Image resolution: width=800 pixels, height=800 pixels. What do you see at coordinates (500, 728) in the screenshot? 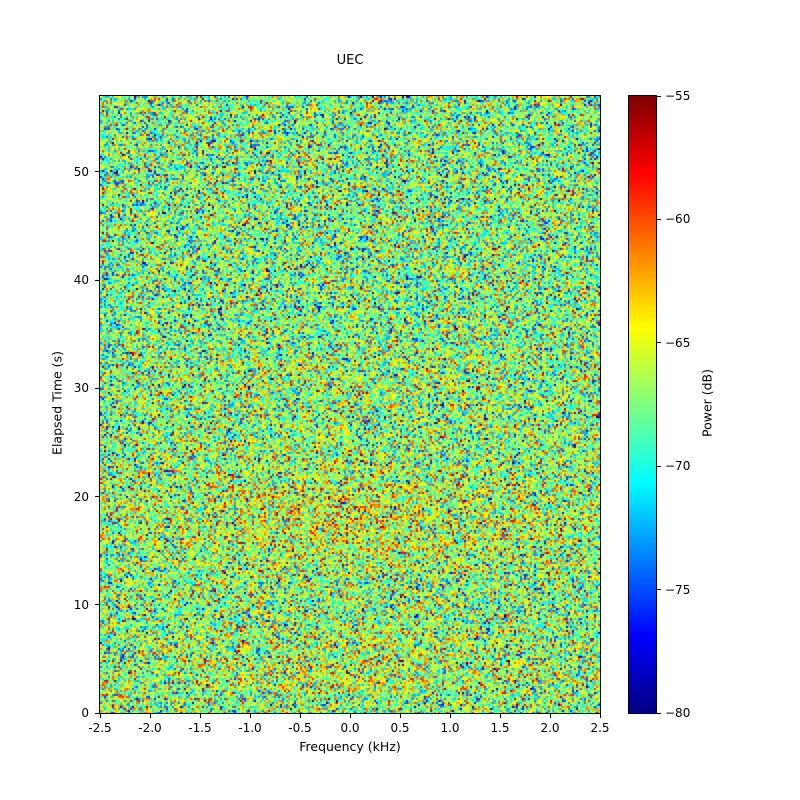
I see `x-tick-label: 1.5` at bounding box center [500, 728].